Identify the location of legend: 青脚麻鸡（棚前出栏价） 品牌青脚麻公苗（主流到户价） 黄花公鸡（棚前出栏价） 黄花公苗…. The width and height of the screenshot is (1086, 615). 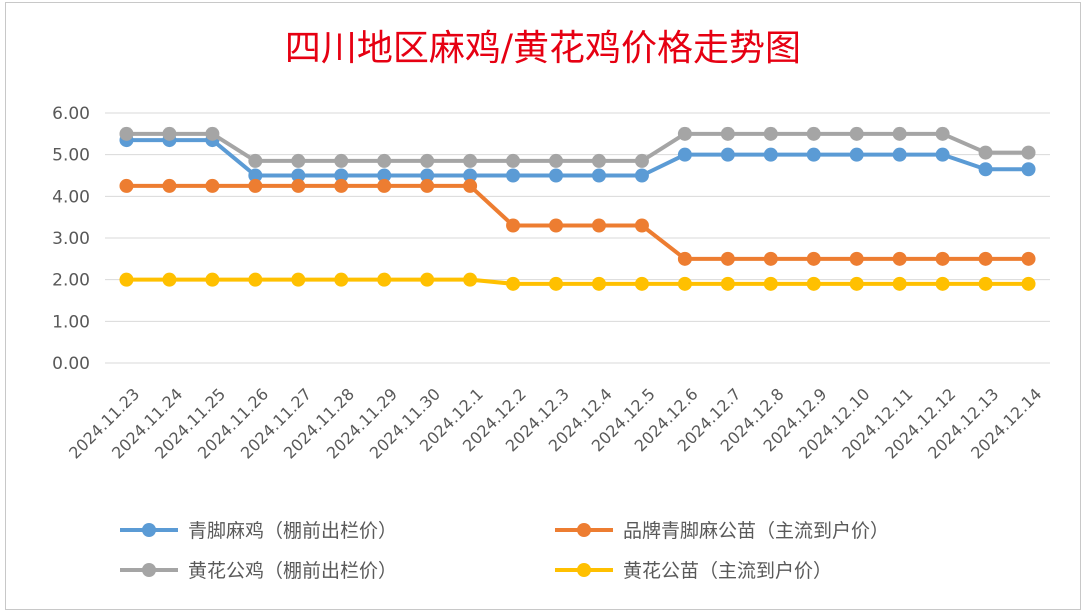
(504, 551).